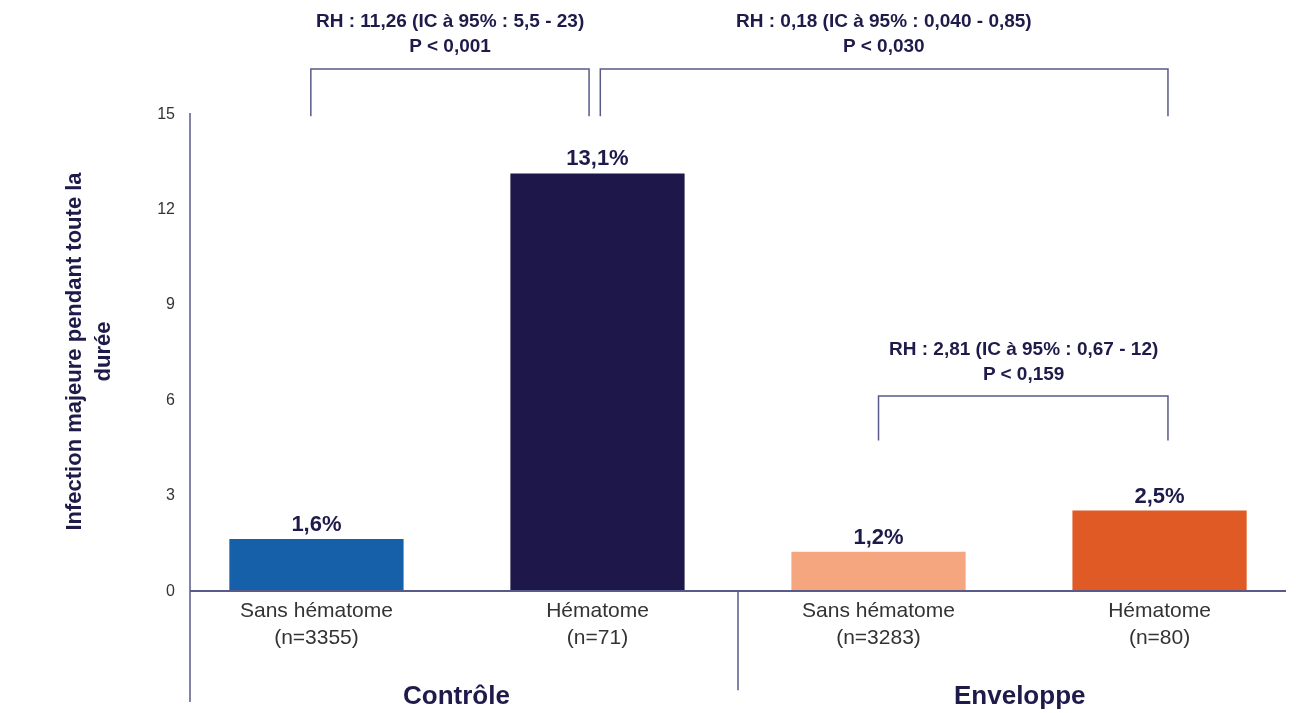 The width and height of the screenshot is (1296, 713). What do you see at coordinates (1020, 695) in the screenshot?
I see `text: Enveloppe` at bounding box center [1020, 695].